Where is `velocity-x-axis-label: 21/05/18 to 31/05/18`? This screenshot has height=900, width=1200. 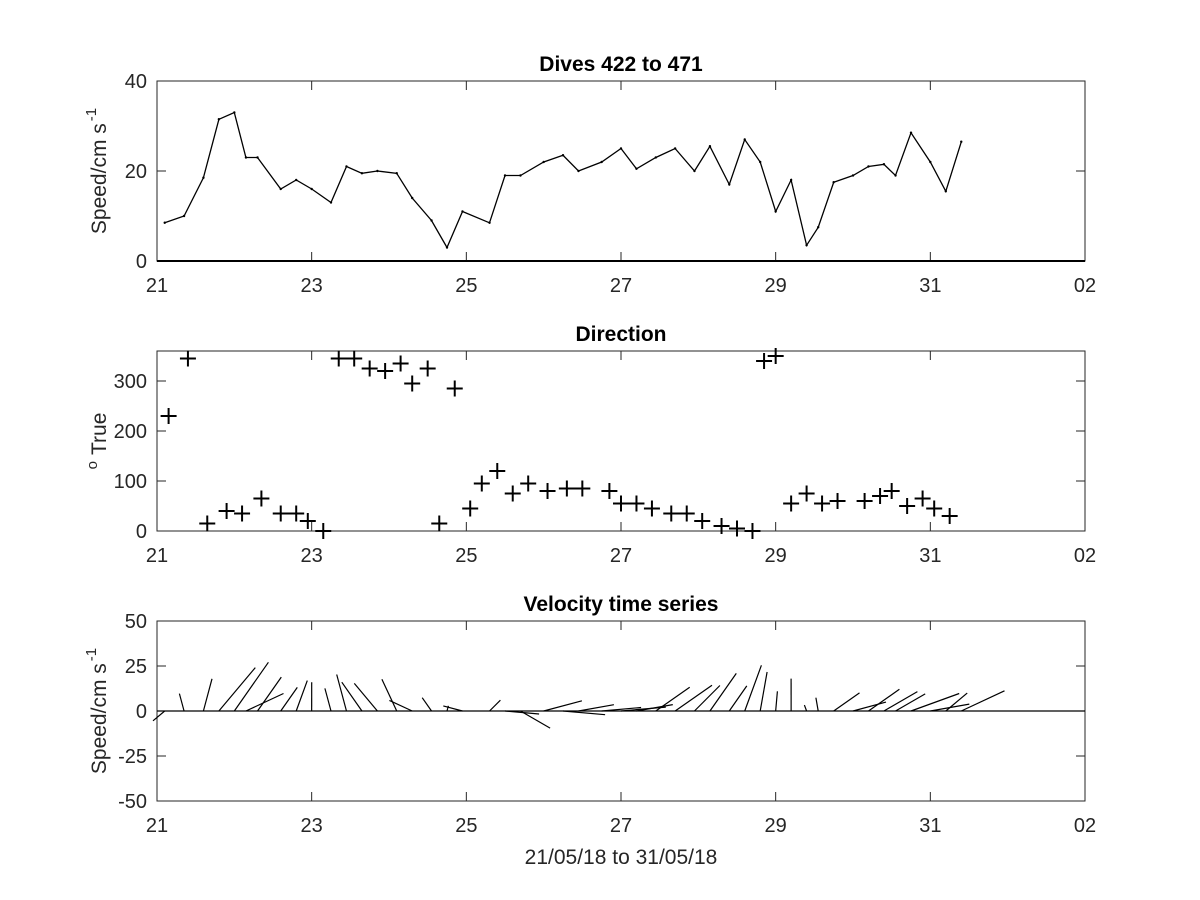 velocity-x-axis-label: 21/05/18 to 31/05/18 is located at coordinates (621, 857).